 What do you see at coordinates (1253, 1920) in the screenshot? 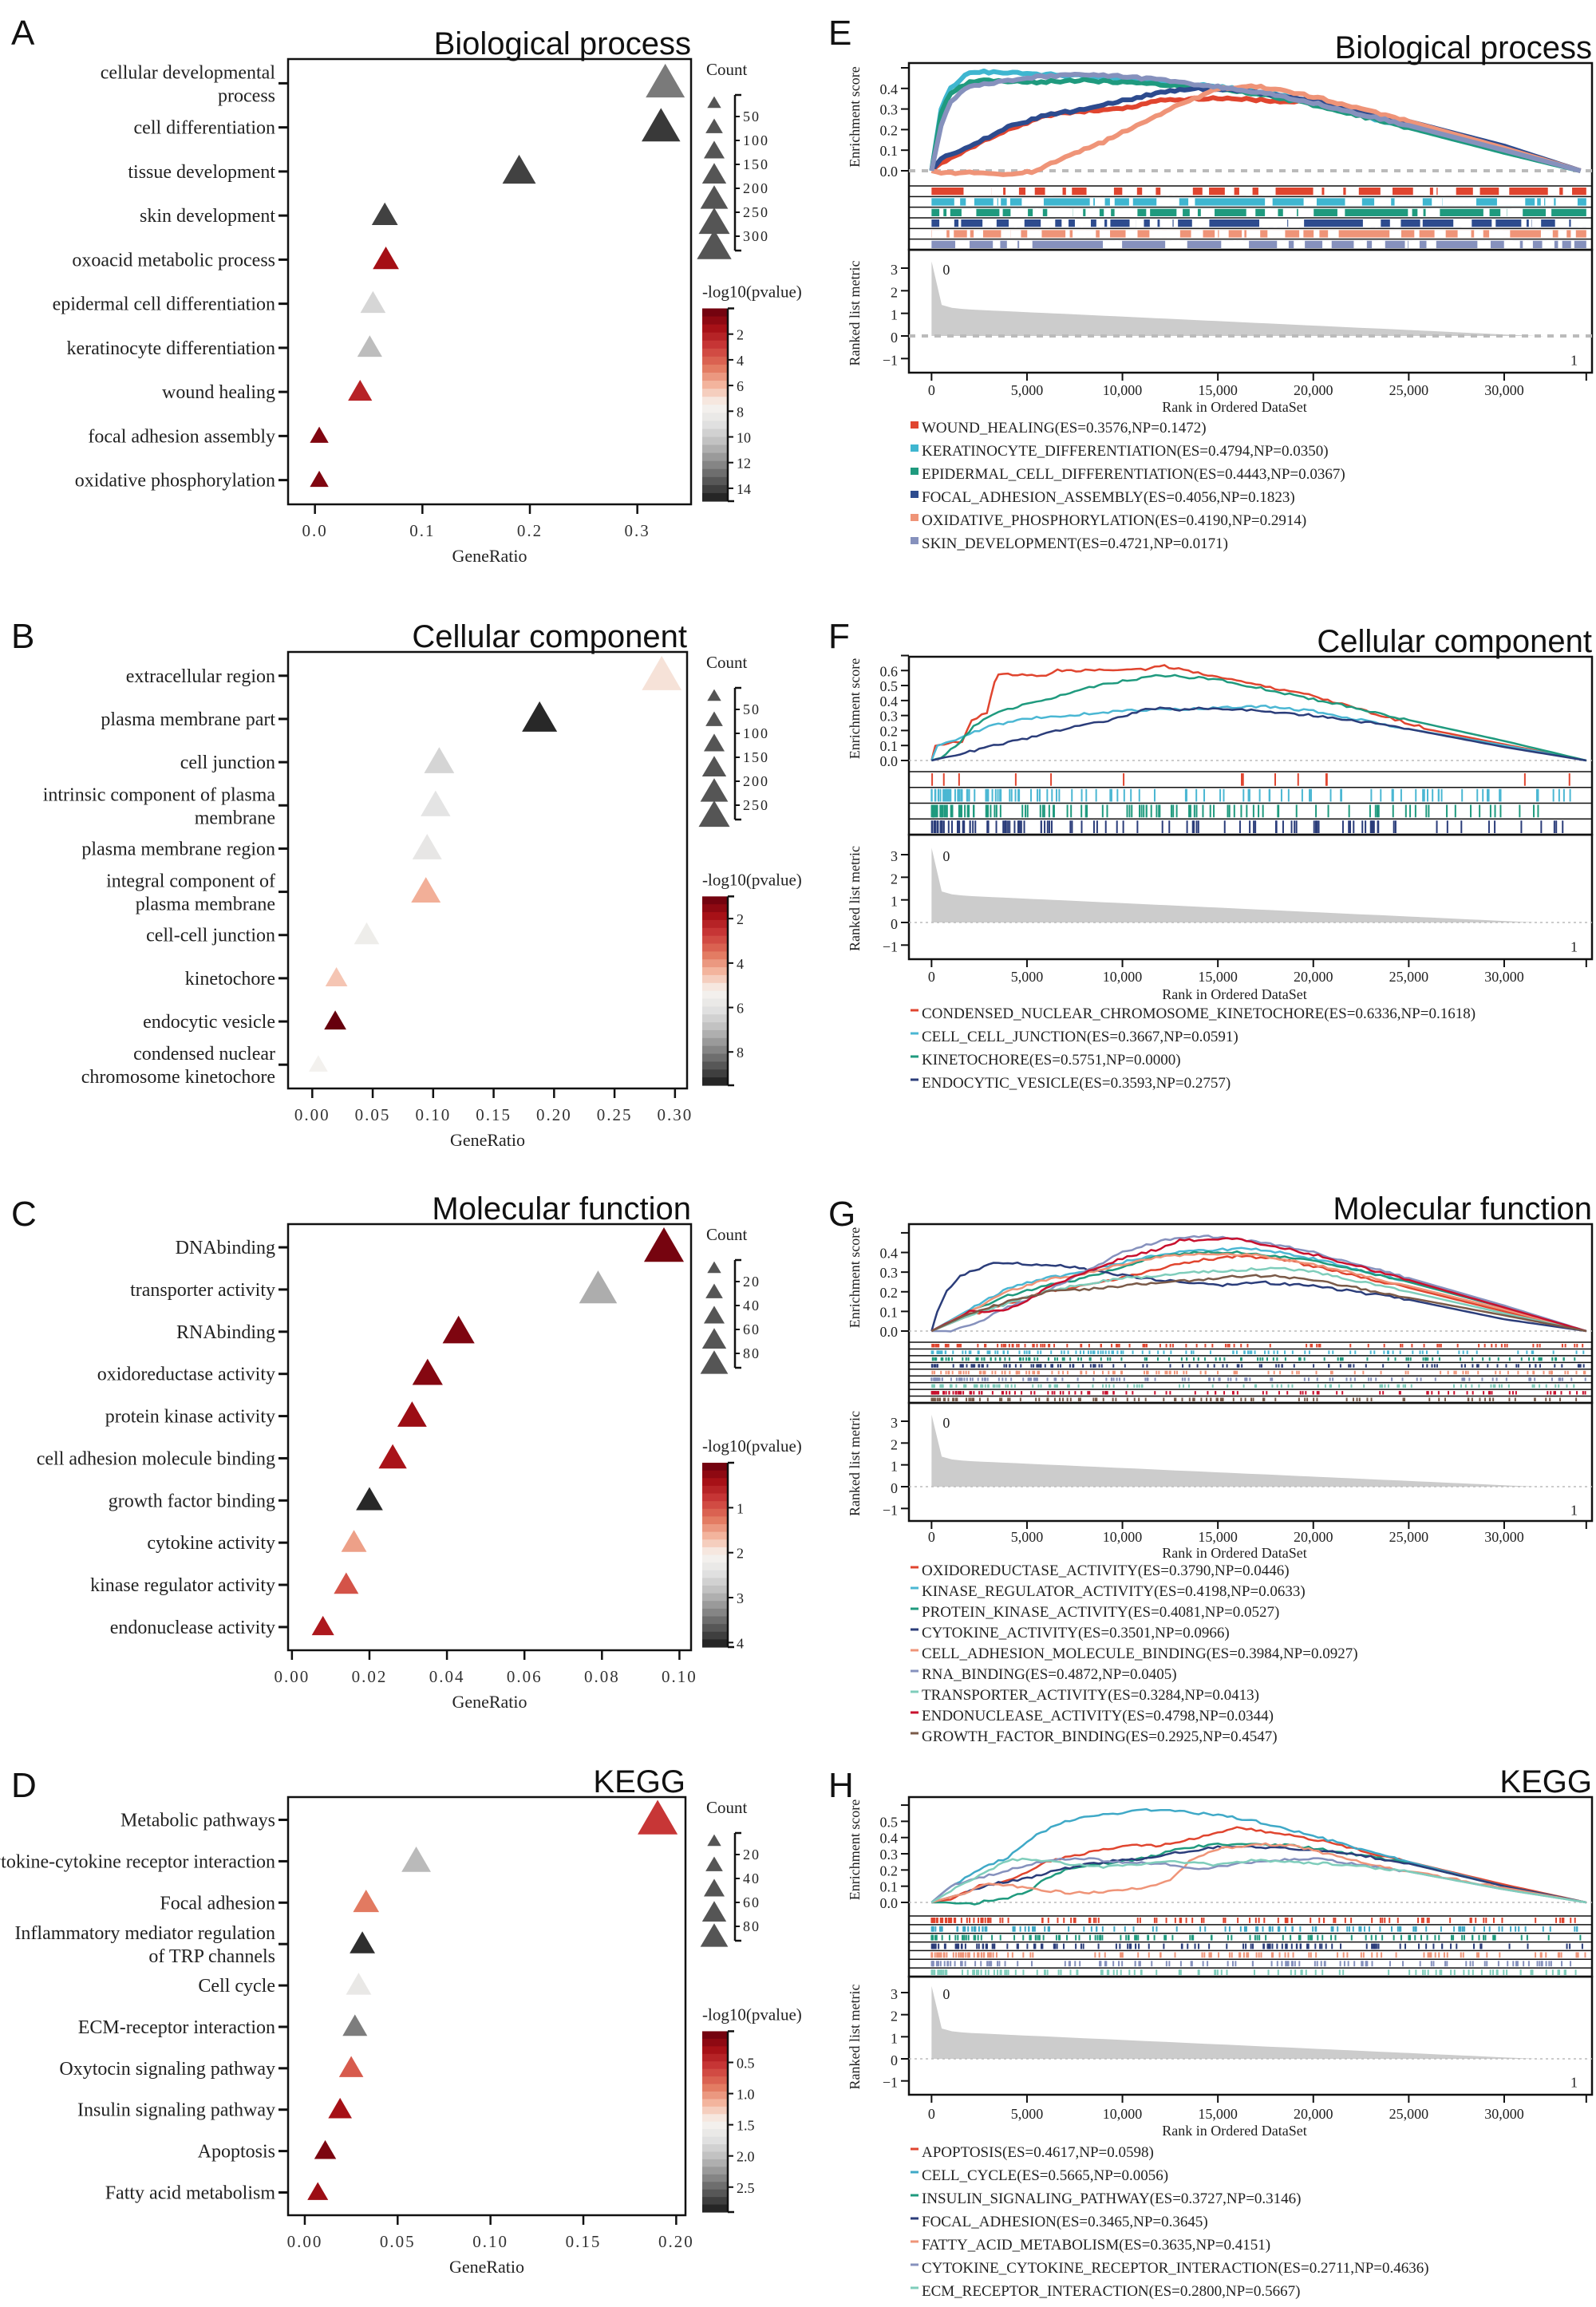
I see `hit-strip-apoptosis` at bounding box center [1253, 1920].